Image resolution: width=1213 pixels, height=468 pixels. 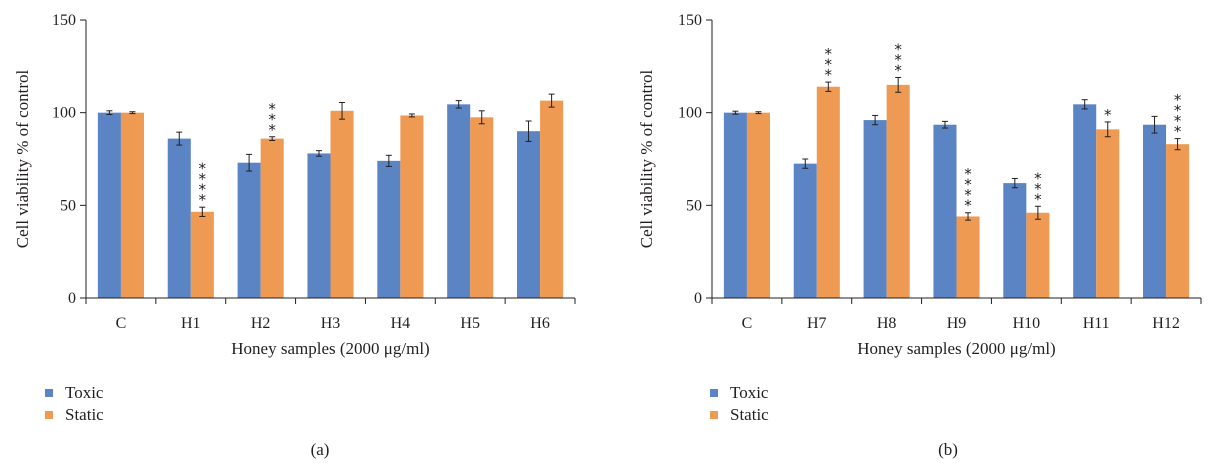 I want to click on x-tick-label: H5, so click(x=470, y=323).